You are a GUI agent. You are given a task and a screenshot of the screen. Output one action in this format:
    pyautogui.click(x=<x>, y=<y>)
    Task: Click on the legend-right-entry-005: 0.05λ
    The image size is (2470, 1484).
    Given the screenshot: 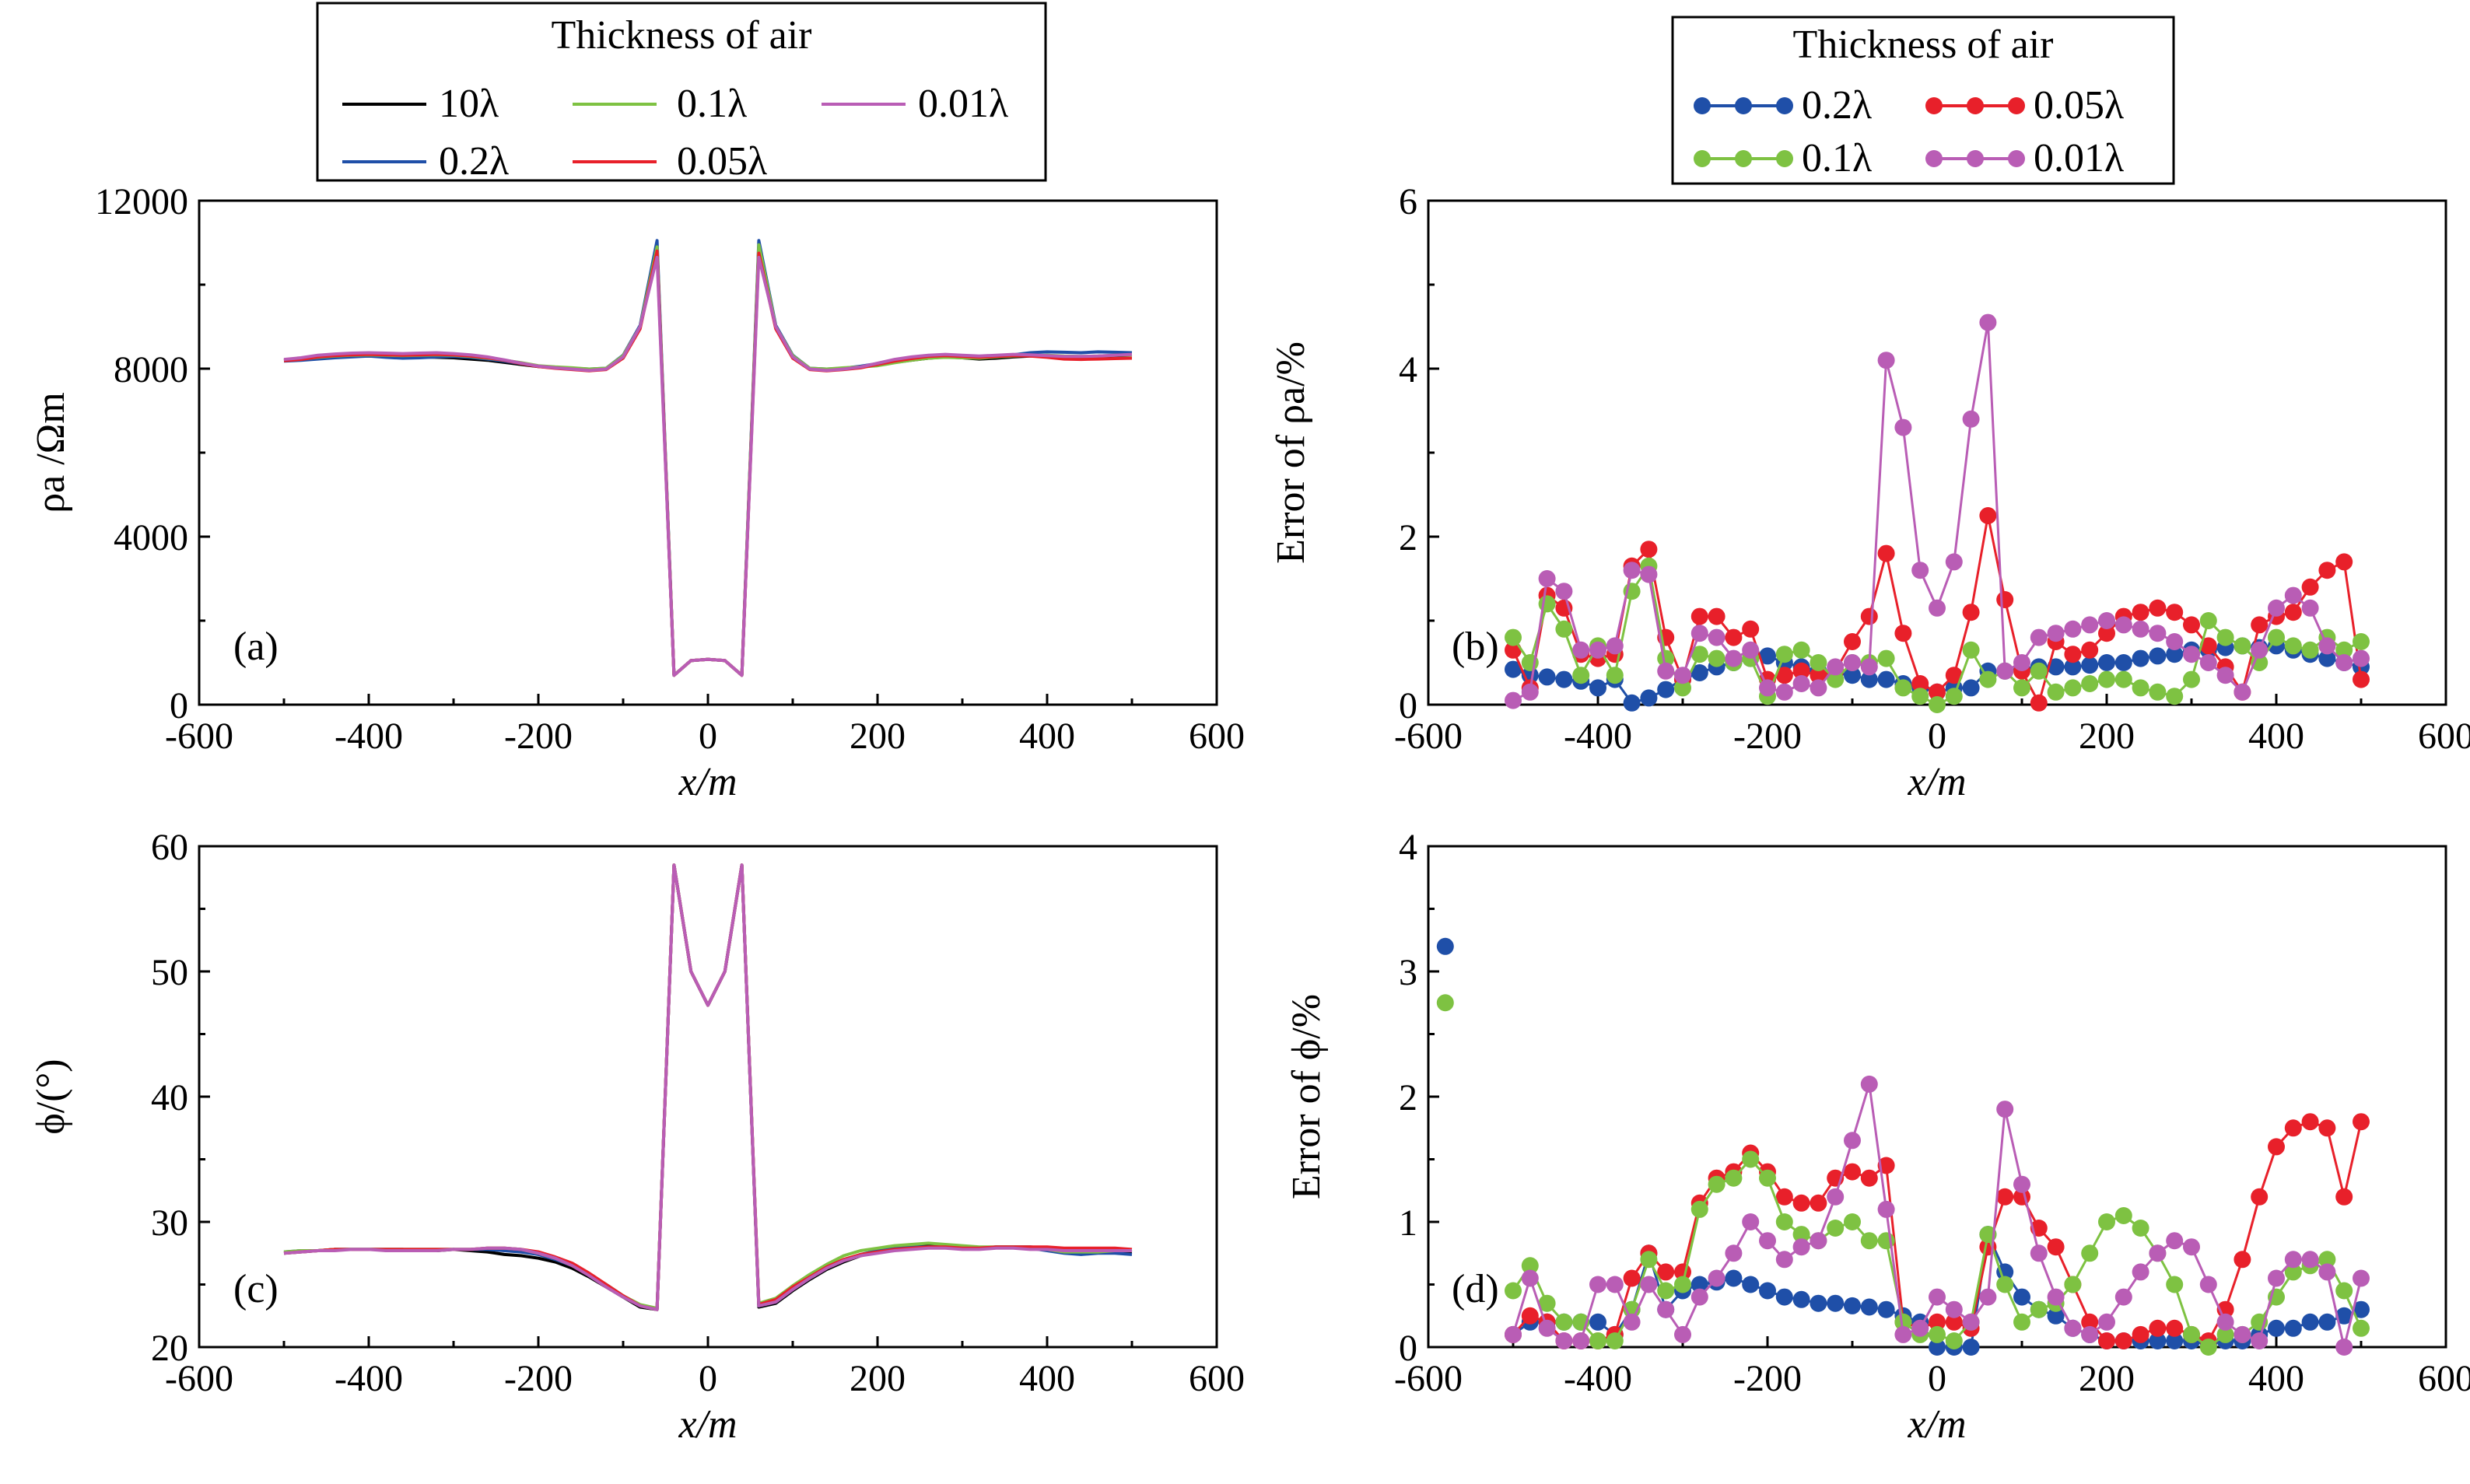 What is the action you would take?
    pyautogui.click(x=2024, y=105)
    